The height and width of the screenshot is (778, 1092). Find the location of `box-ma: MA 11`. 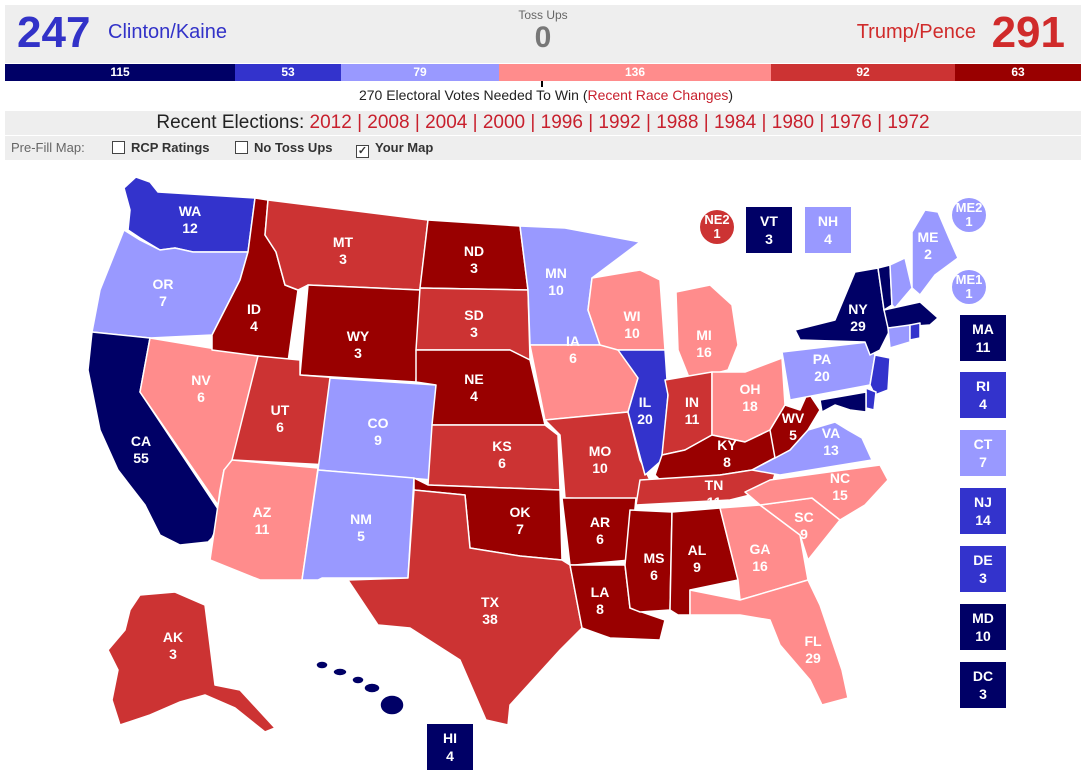

box-ma: MA 11 is located at coordinates (983, 338).